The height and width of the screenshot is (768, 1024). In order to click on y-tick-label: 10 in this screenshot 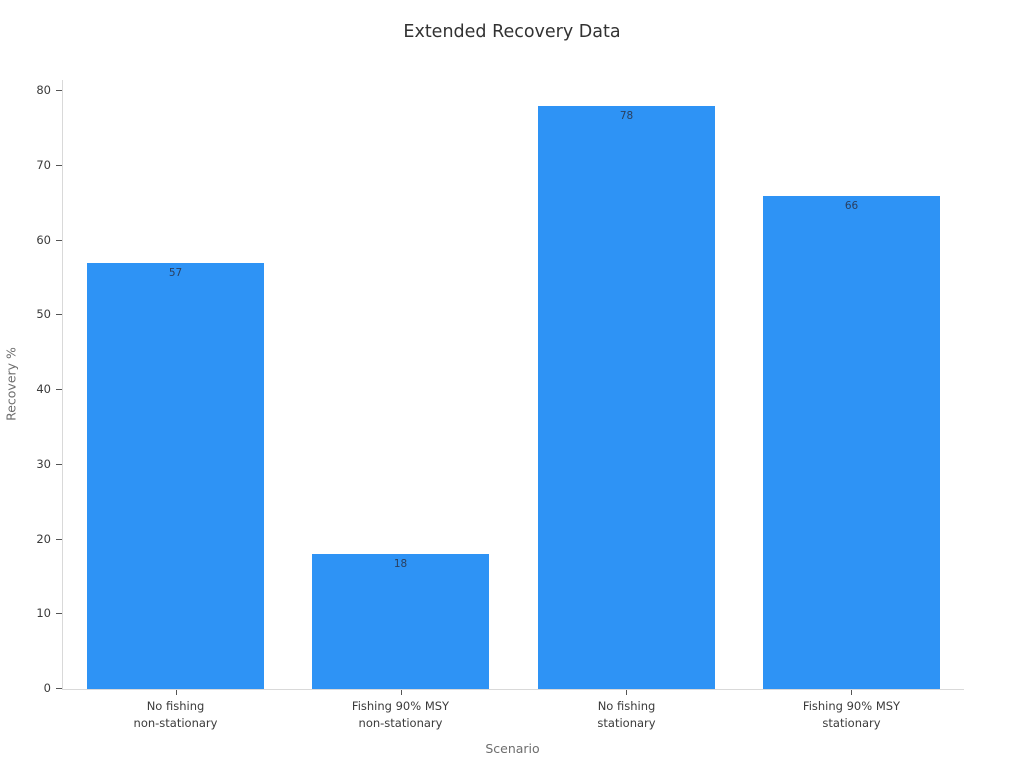, I will do `click(43, 613)`.